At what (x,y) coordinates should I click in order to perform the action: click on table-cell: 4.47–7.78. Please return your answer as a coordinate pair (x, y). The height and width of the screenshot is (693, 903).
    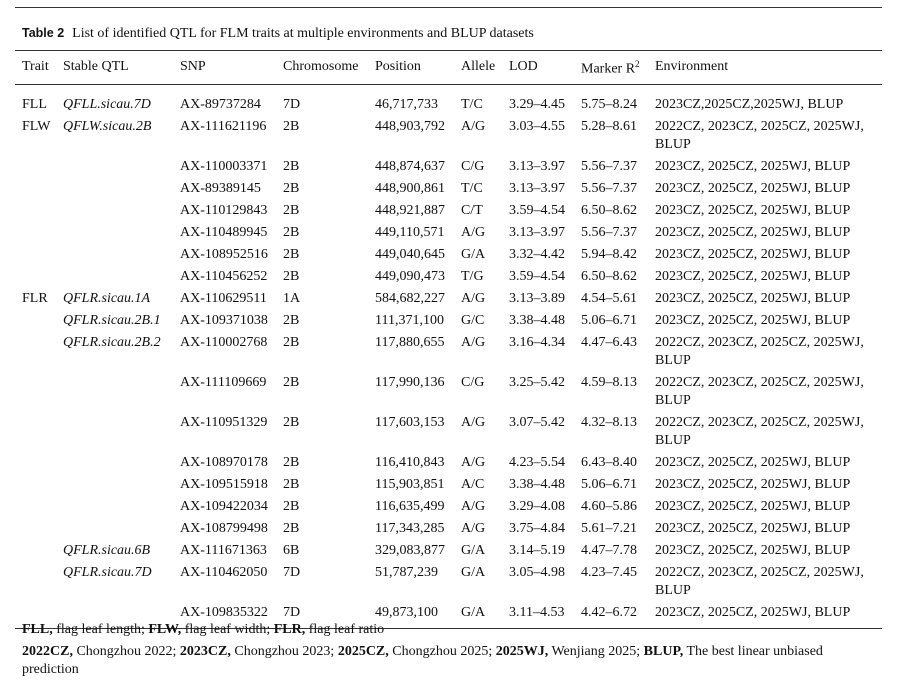
    Looking at the image, I should click on (609, 550).